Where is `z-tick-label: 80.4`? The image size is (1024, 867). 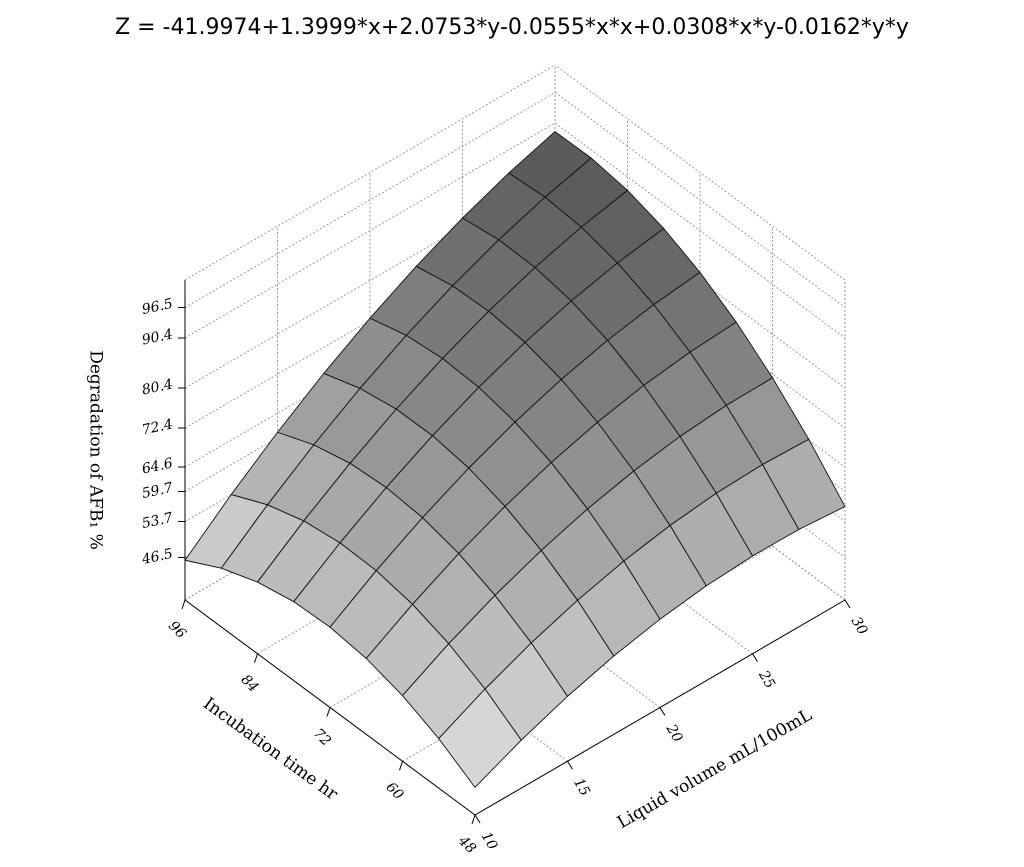 z-tick-label: 80.4 is located at coordinates (157, 387).